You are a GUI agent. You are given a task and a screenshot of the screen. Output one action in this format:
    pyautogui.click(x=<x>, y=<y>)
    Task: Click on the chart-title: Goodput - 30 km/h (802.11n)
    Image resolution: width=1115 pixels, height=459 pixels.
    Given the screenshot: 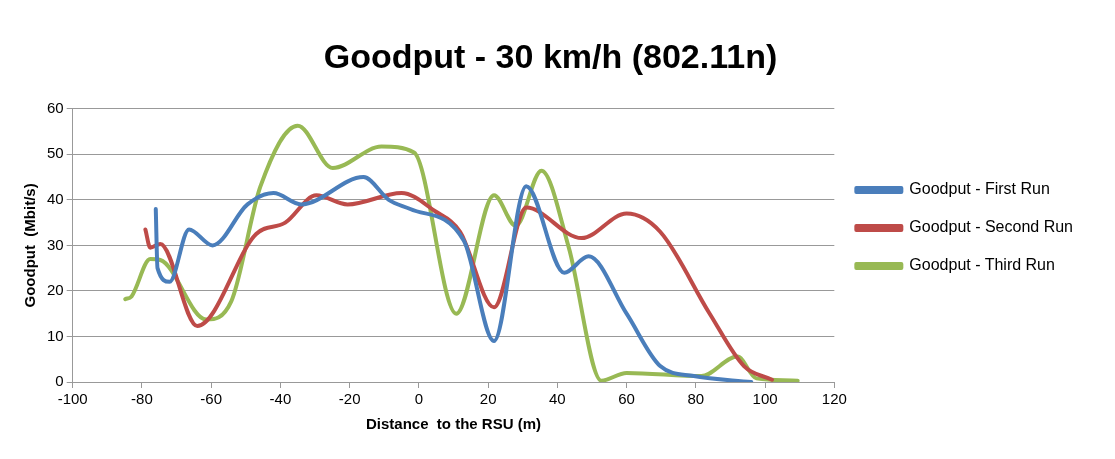 What is the action you would take?
    pyautogui.click(x=550, y=55)
    